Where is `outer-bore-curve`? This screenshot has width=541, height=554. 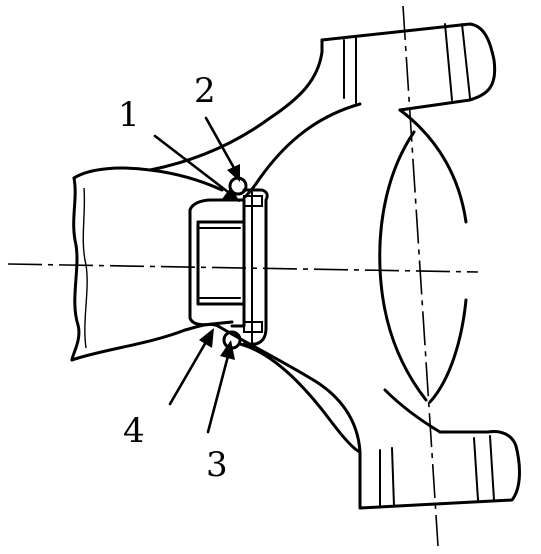
outer-bore-curve is located at coordinates (433, 256).